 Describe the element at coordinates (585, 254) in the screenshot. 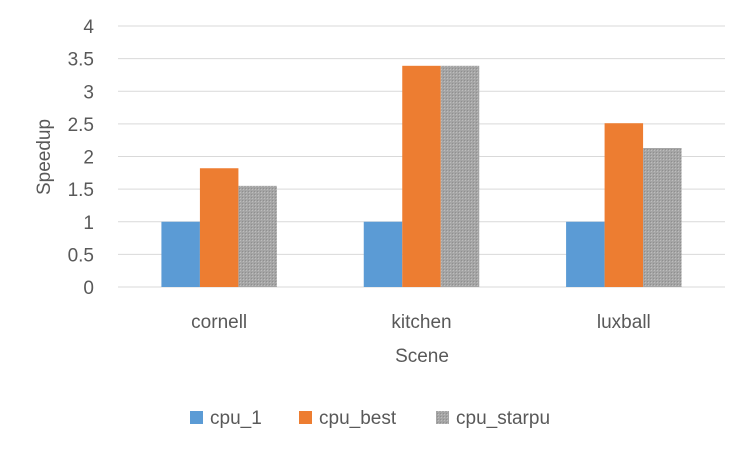

I see `bar-cpu_1-luxball` at that location.